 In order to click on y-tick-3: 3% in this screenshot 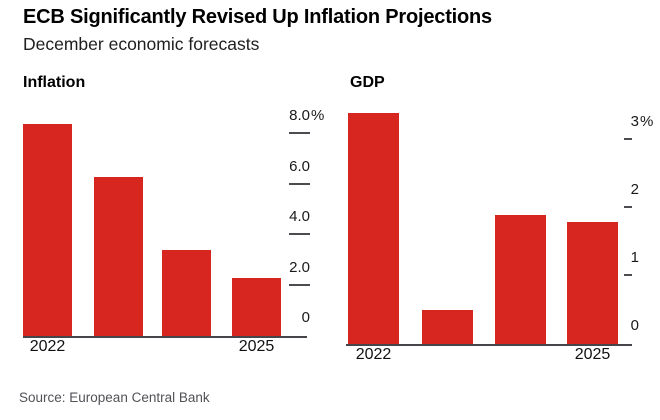, I will do `click(642, 122)`.